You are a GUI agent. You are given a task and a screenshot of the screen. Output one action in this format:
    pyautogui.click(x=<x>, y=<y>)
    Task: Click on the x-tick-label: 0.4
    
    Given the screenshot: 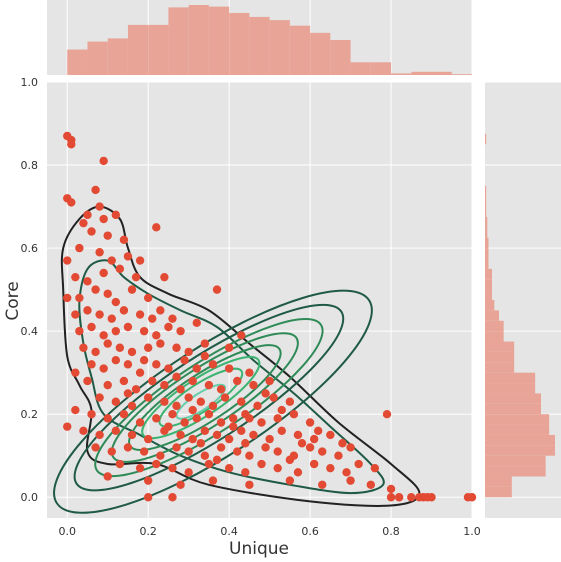 What is the action you would take?
    pyautogui.click(x=229, y=531)
    